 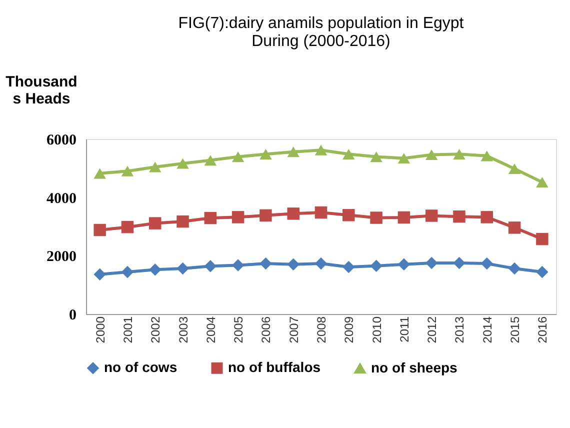 I want to click on x-tick-label: 2000, so click(x=100, y=330).